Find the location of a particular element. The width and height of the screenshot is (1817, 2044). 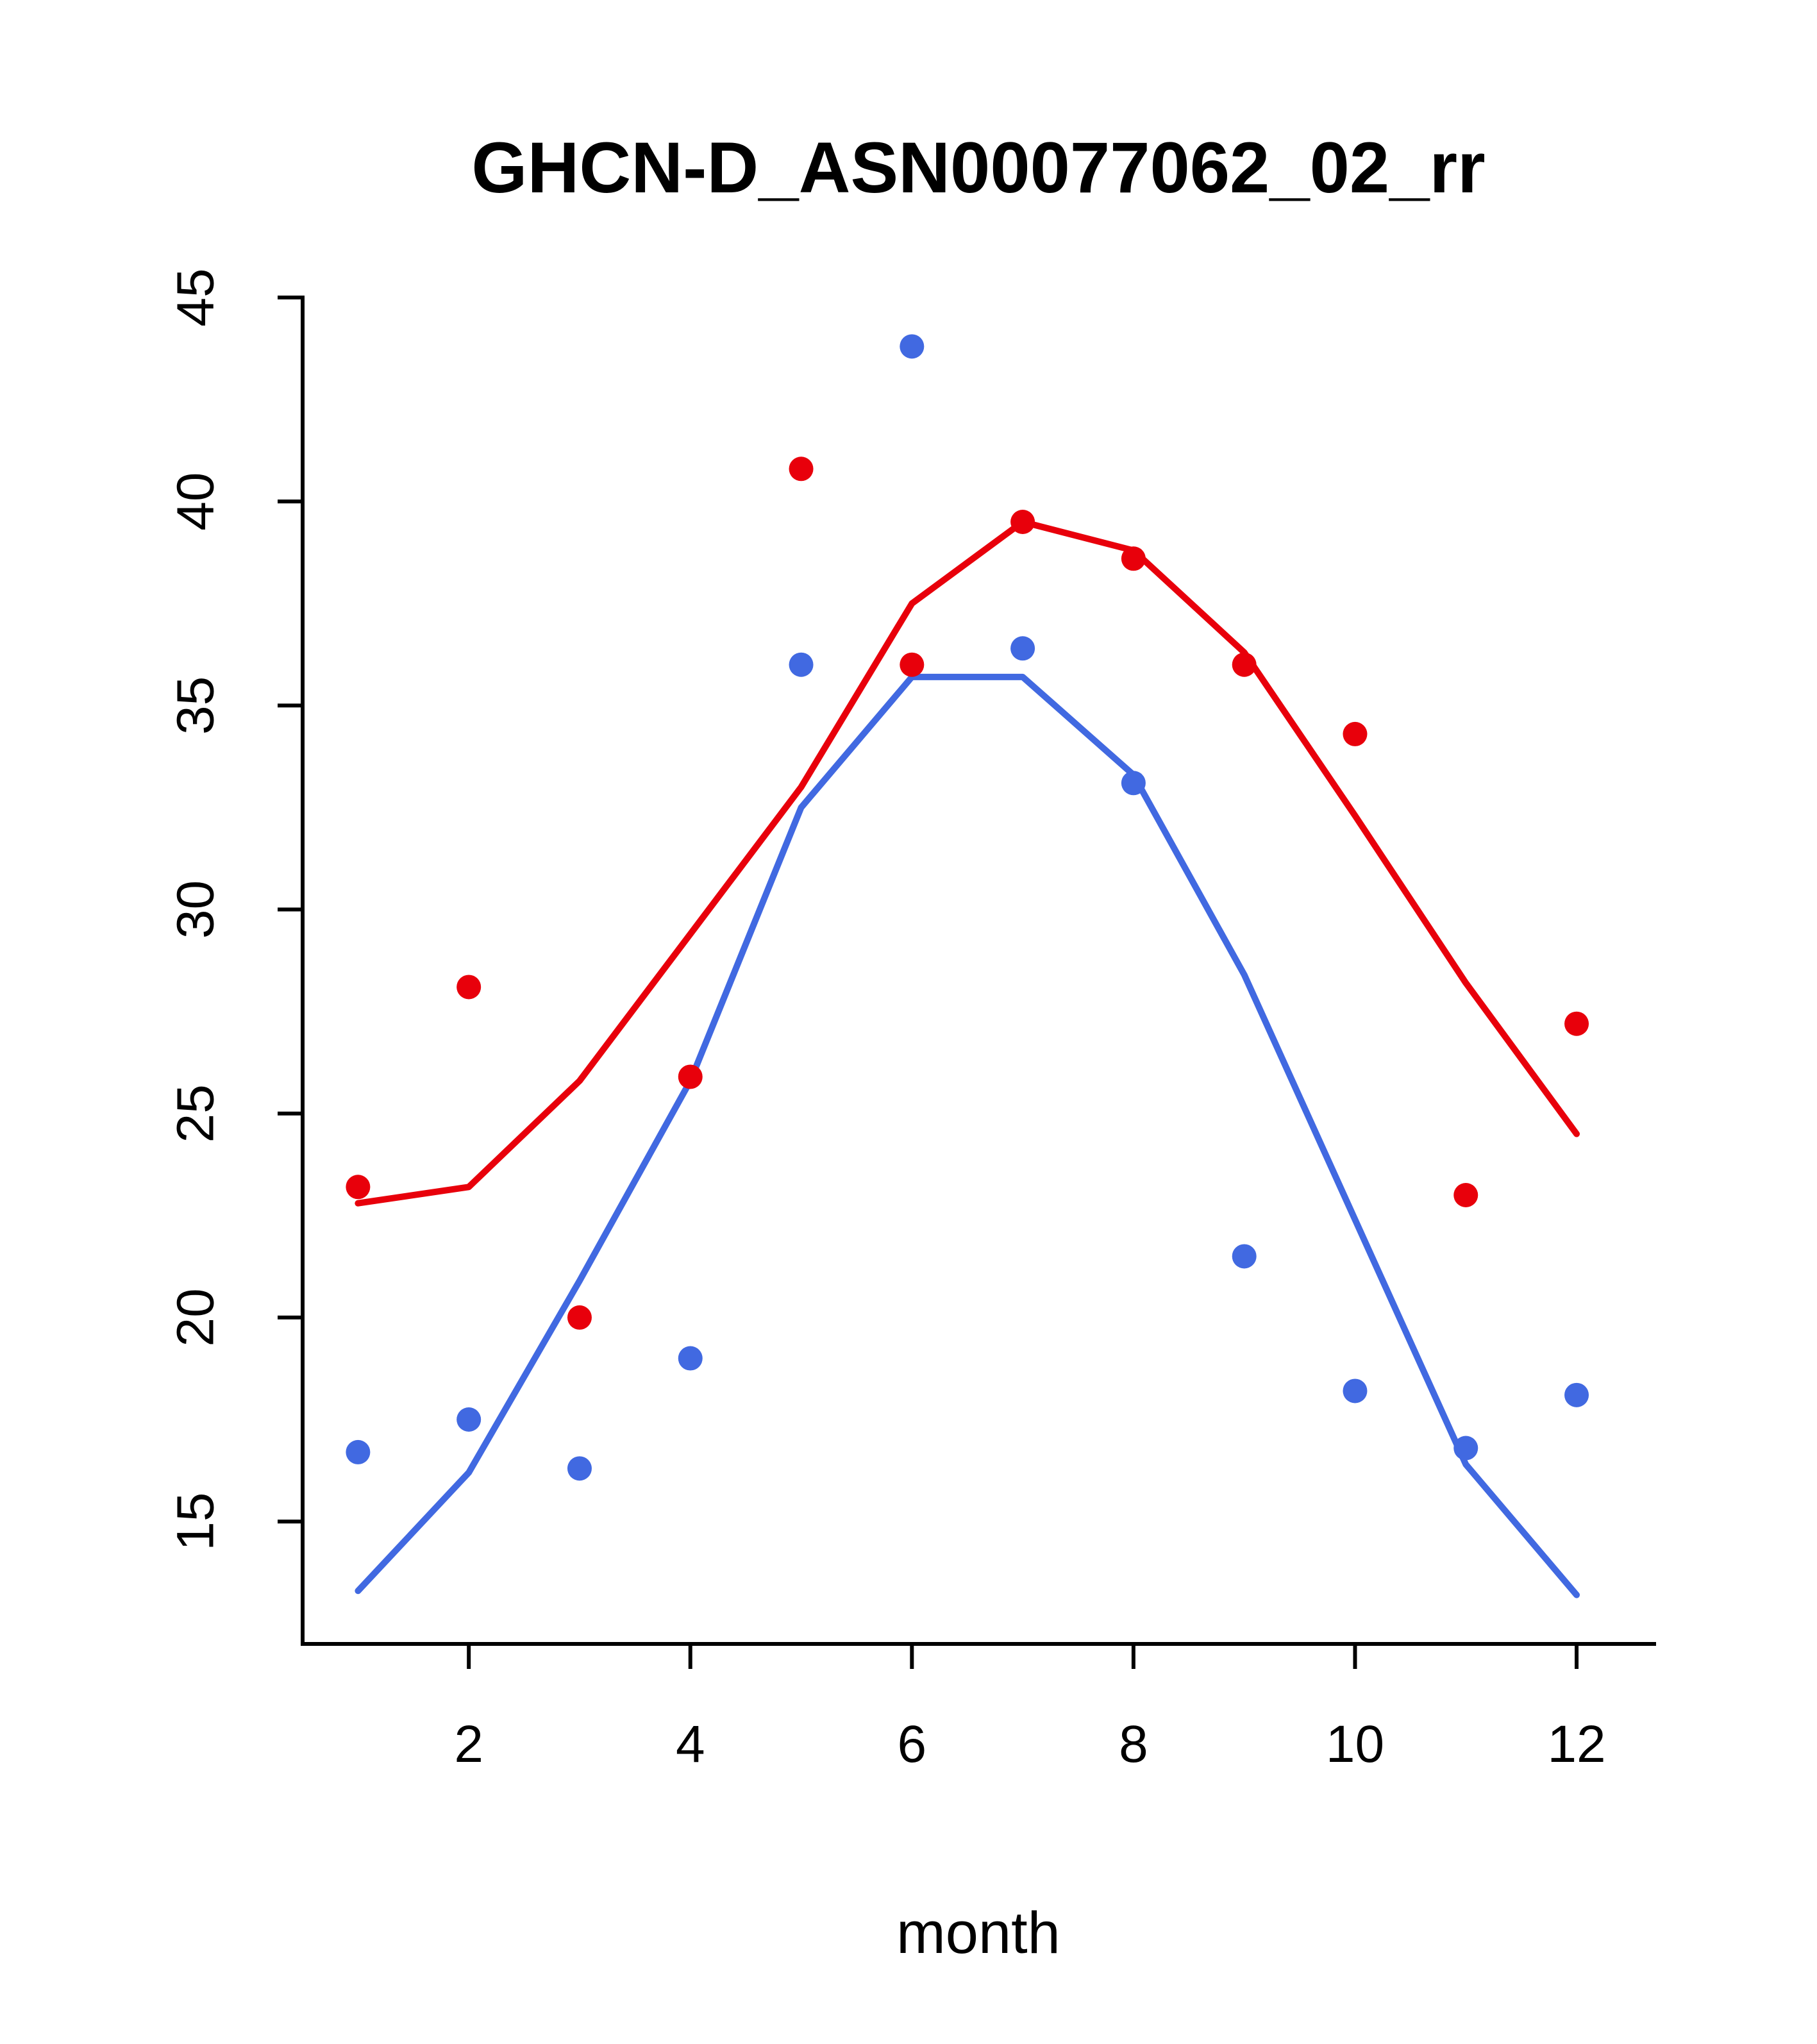

y-tick-label: 30 is located at coordinates (196, 910).